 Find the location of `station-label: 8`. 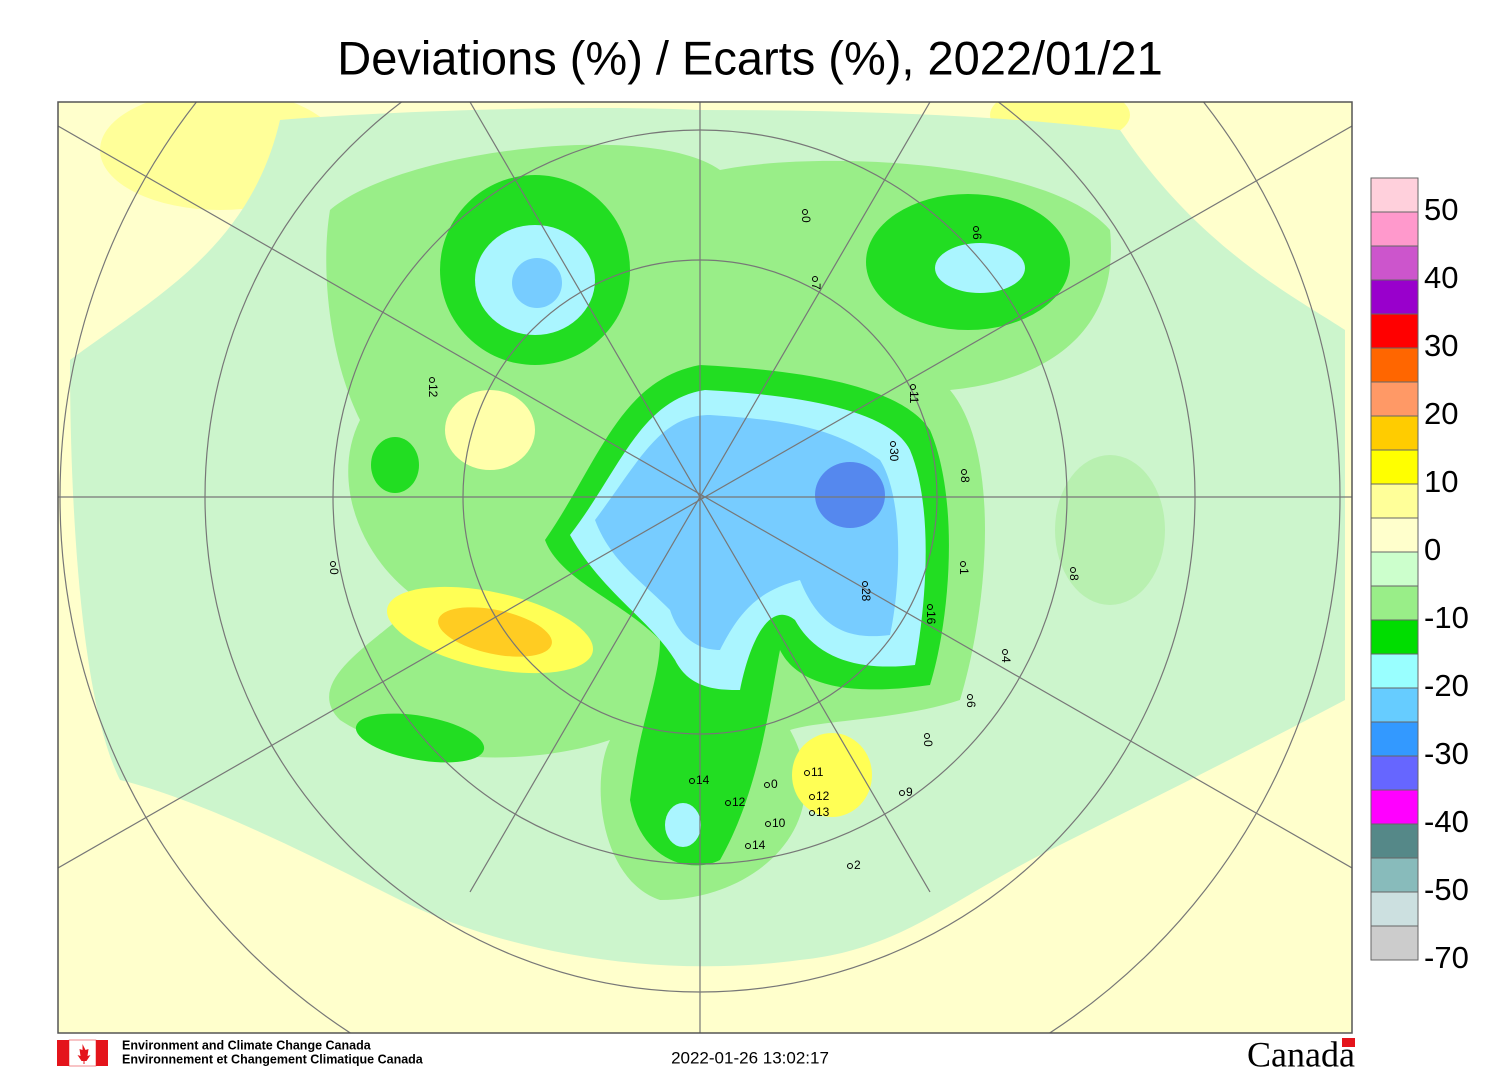

station-label: 8 is located at coordinates (1074, 577).